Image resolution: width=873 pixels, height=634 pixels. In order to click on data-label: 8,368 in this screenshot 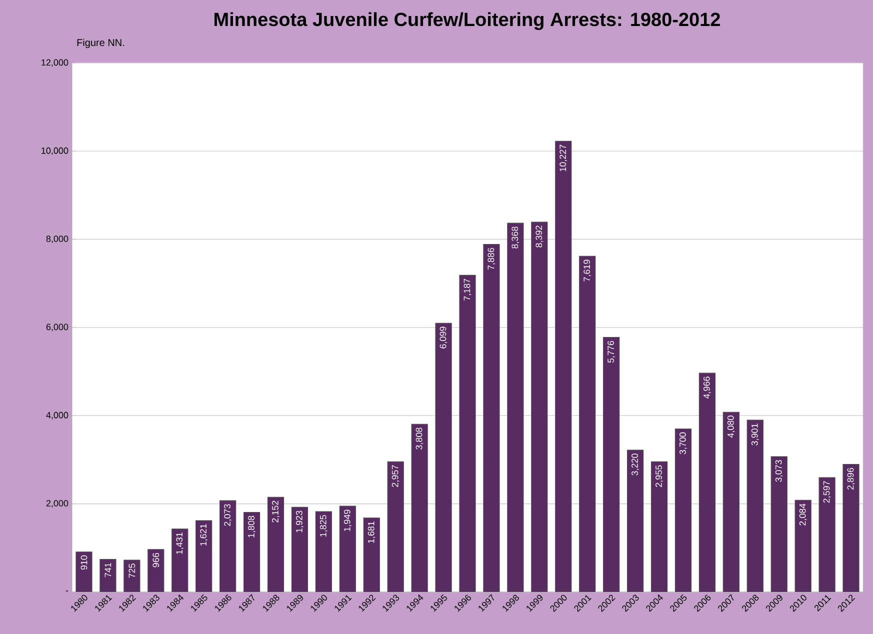, I will do `click(516, 237)`.